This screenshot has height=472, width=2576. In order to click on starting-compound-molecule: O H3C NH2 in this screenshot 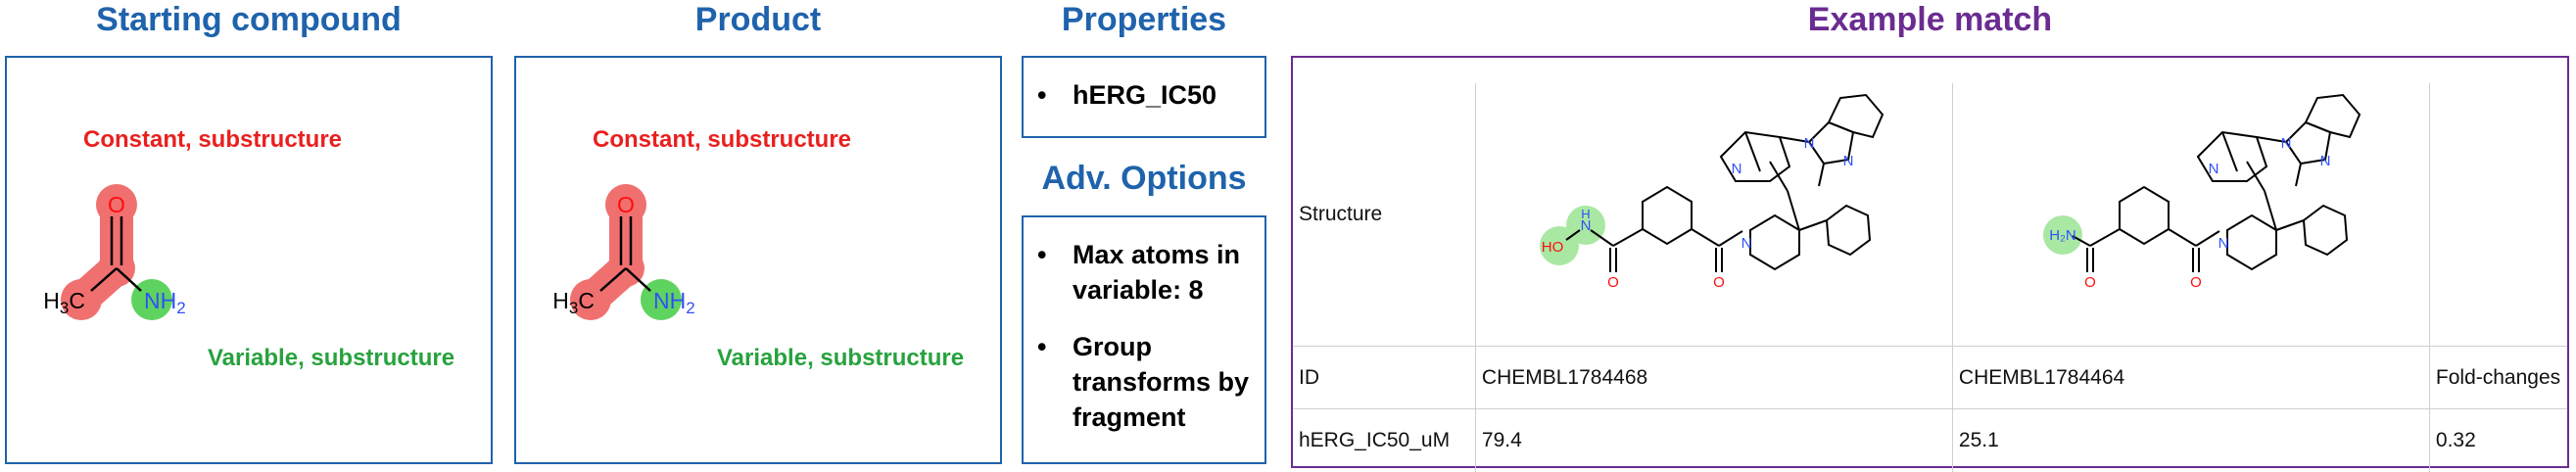, I will do `click(115, 252)`.